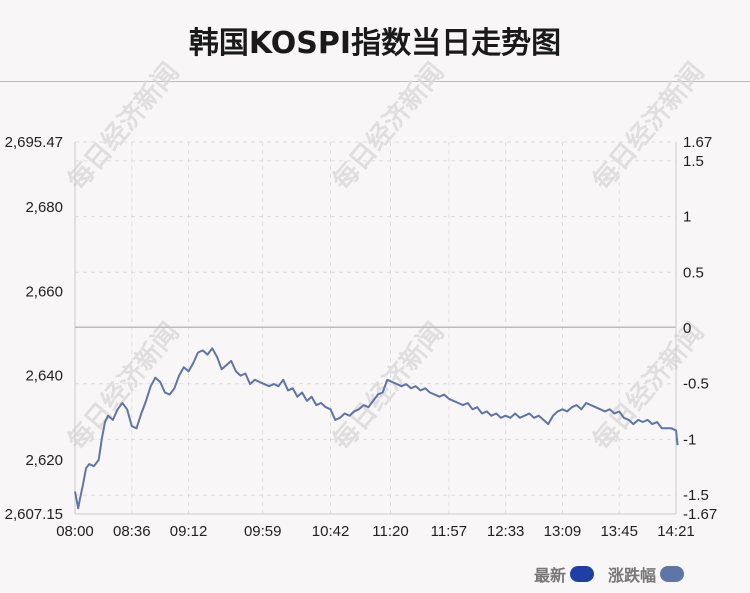 This screenshot has height=593, width=750. Describe the element at coordinates (696, 384) in the screenshot. I see `y-right-tick-label: -0.5` at that location.